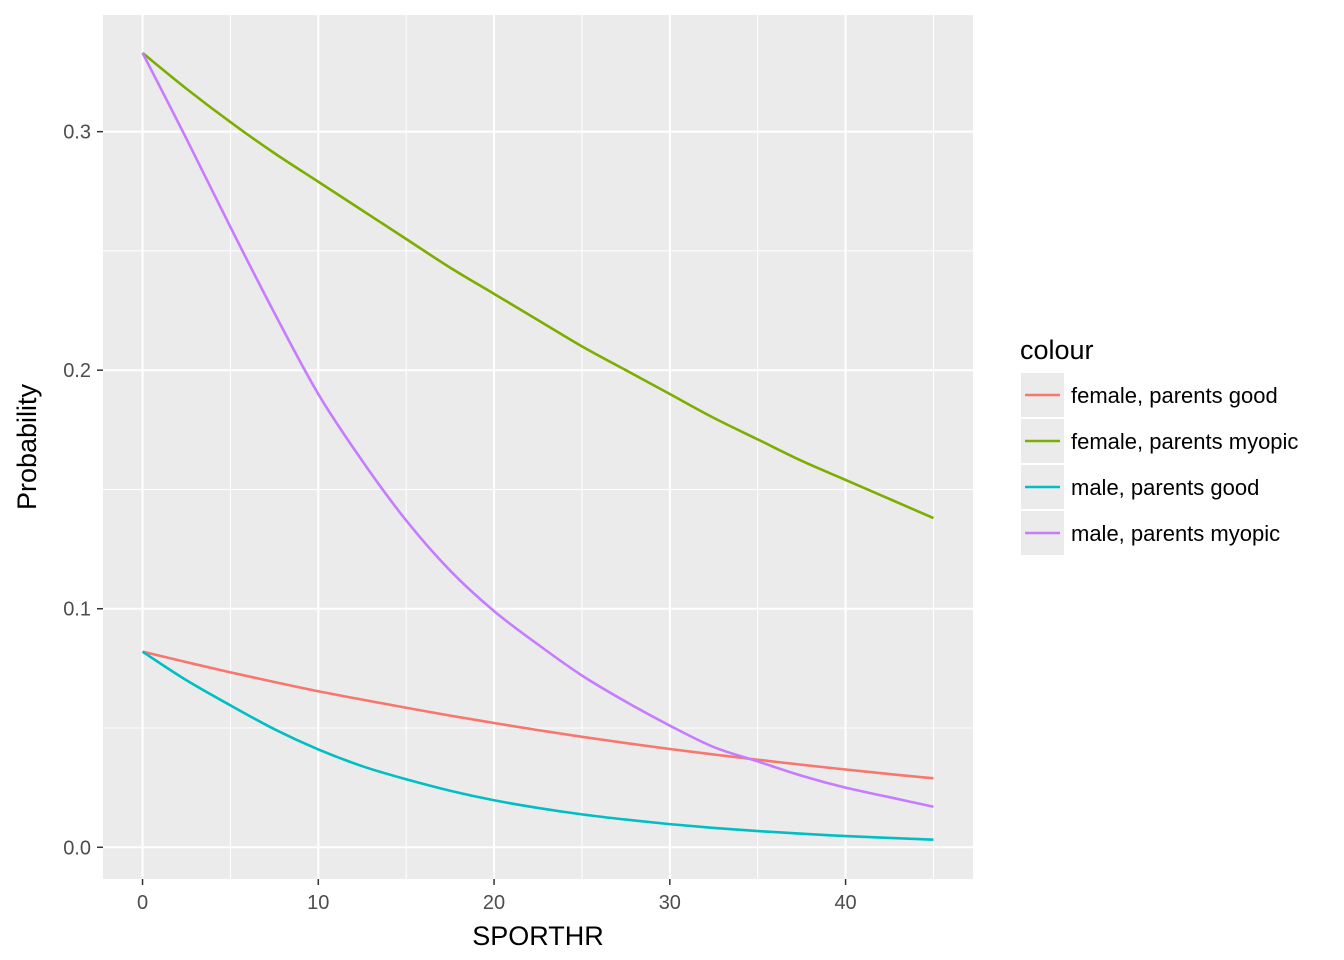 The height and width of the screenshot is (960, 1344). I want to click on series-line-male-parents-good, so click(537, 745).